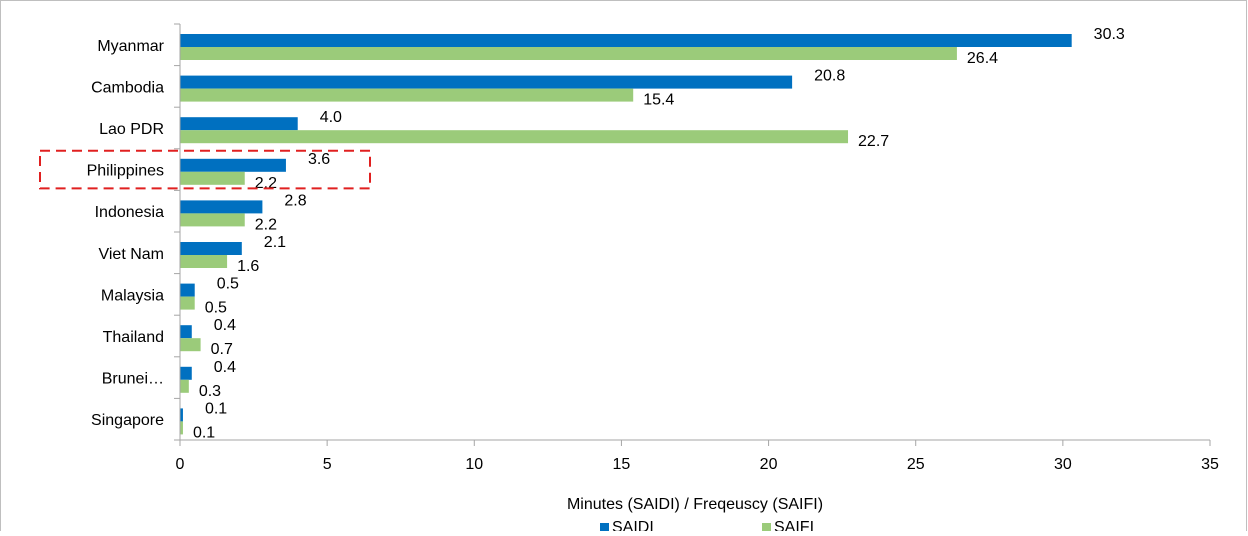 The width and height of the screenshot is (1248, 536). I want to click on data-label-saidi: 2.1, so click(275, 242).